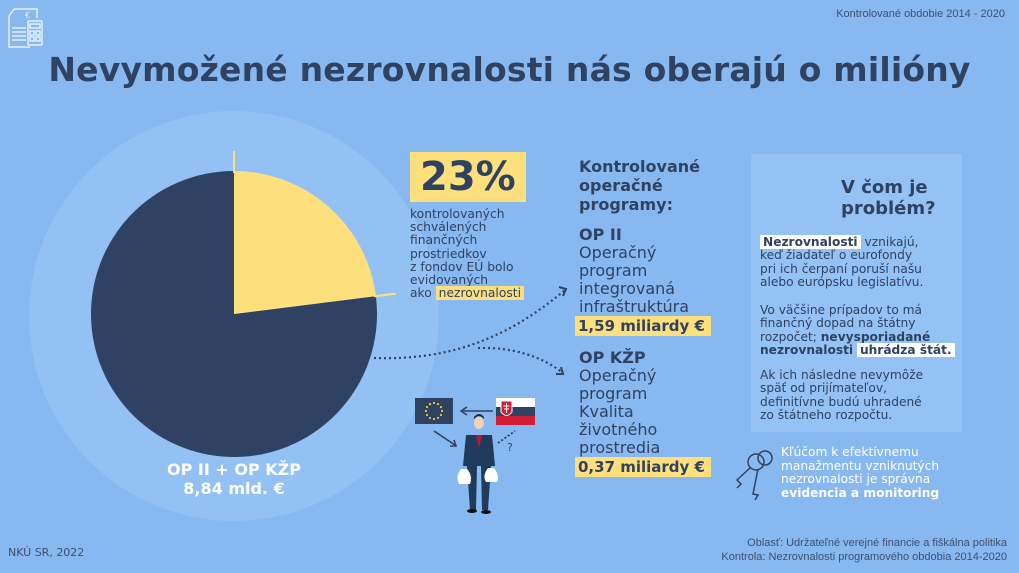 The image size is (1019, 573). What do you see at coordinates (421, 293) in the screenshot?
I see `desc-prefix: ako` at bounding box center [421, 293].